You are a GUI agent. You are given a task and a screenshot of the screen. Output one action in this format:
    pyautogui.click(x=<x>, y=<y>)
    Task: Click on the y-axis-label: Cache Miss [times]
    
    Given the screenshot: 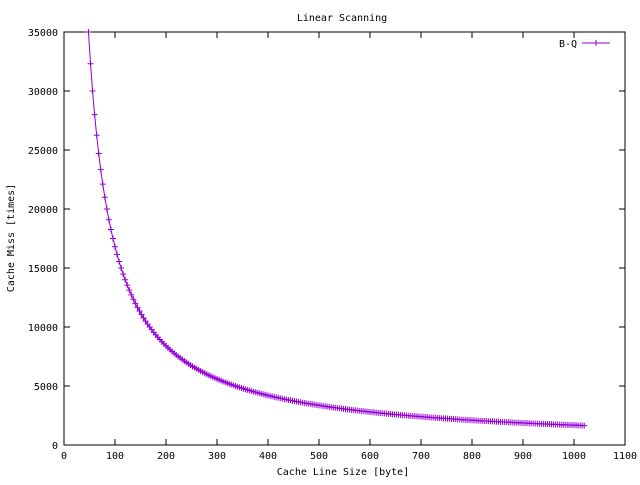 What is the action you would take?
    pyautogui.click(x=11, y=238)
    